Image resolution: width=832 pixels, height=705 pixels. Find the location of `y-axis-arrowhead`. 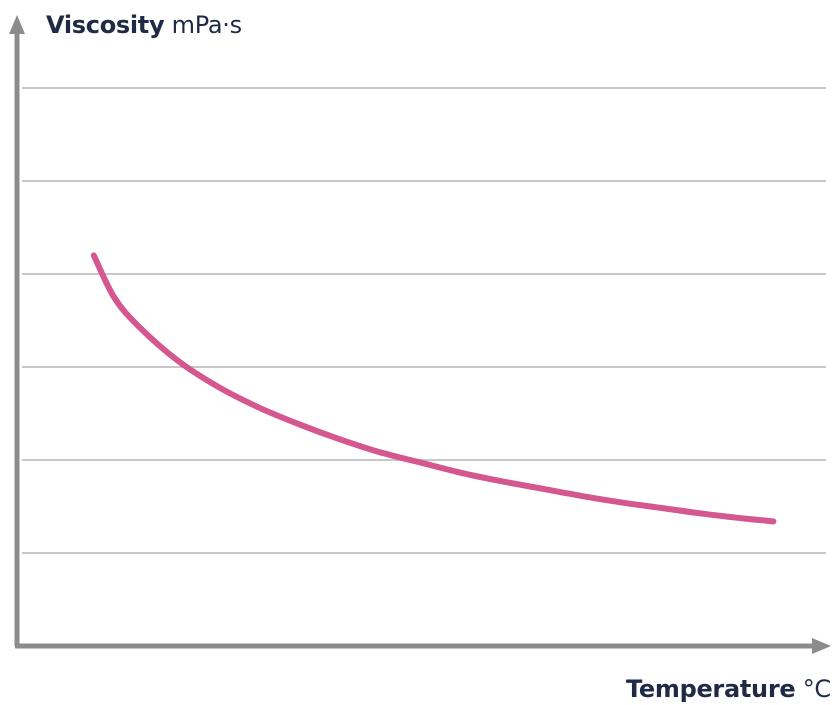

y-axis-arrowhead is located at coordinates (17, 24).